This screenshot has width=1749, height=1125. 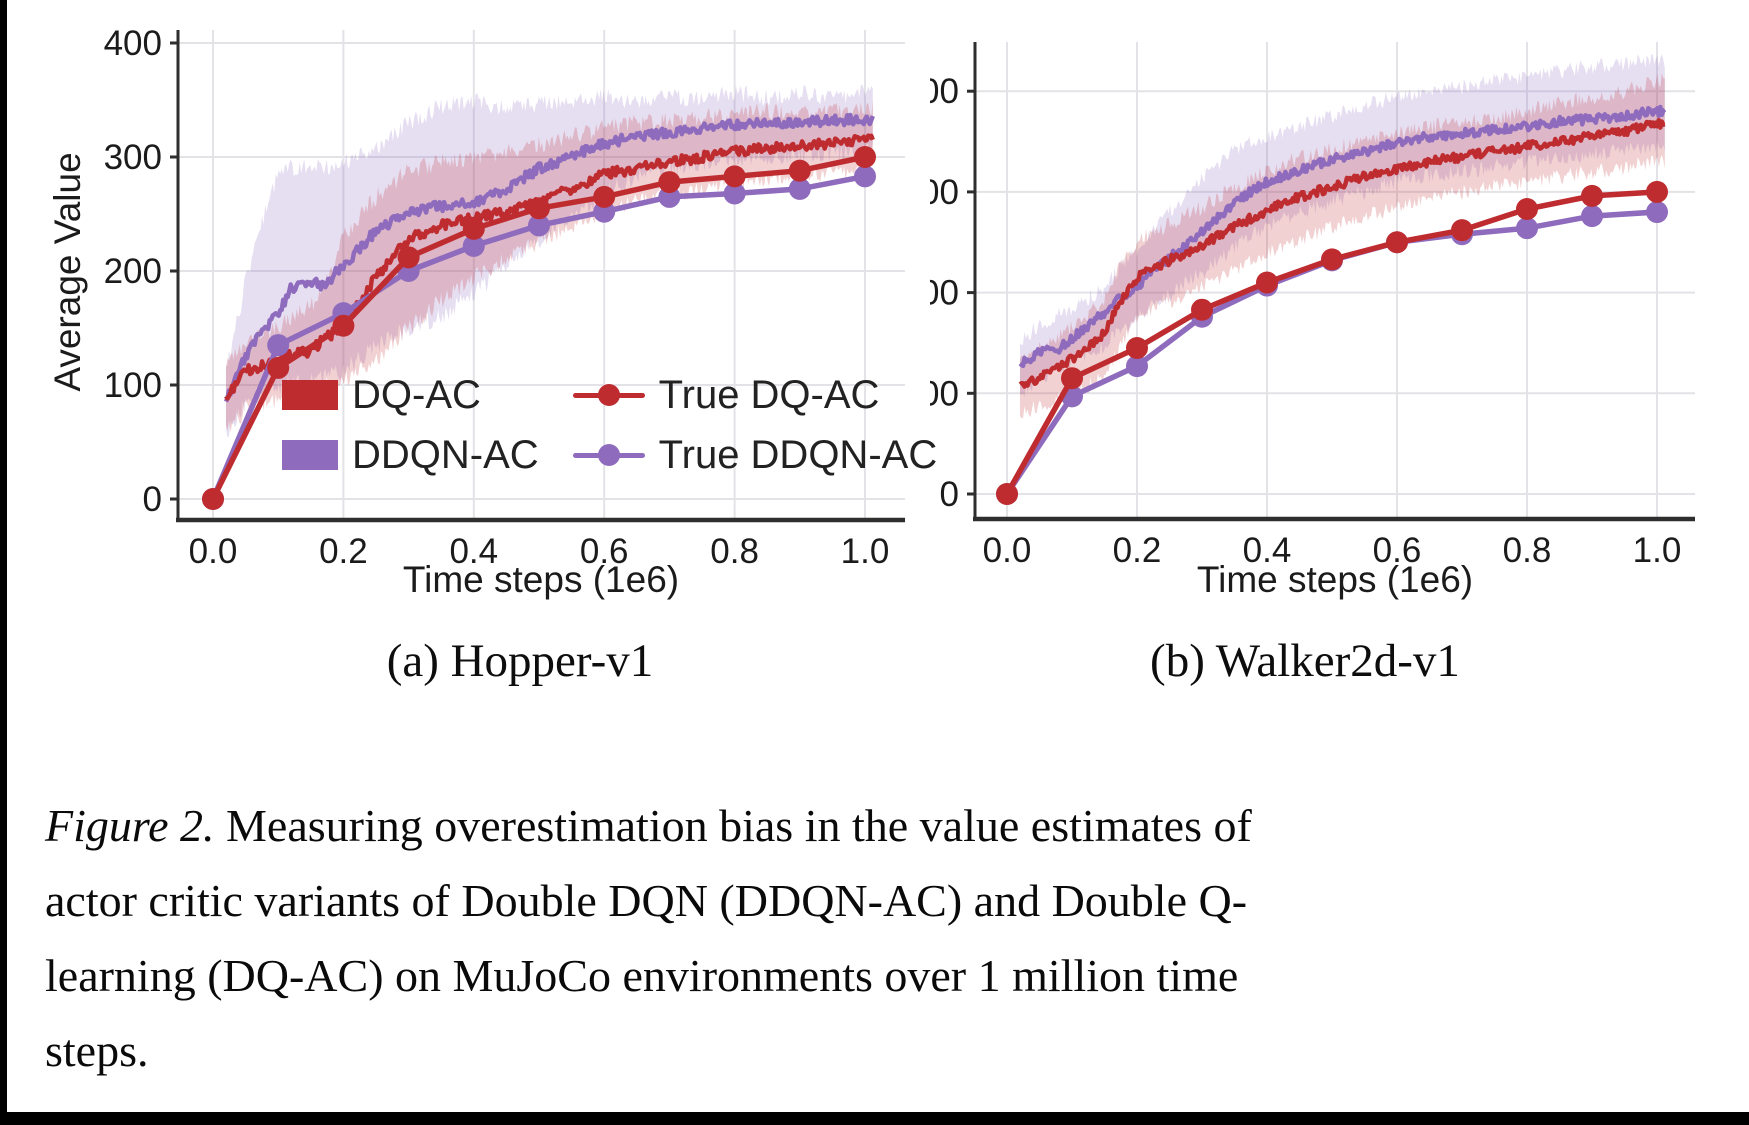 I want to click on page-left-border, so click(x=3, y=562).